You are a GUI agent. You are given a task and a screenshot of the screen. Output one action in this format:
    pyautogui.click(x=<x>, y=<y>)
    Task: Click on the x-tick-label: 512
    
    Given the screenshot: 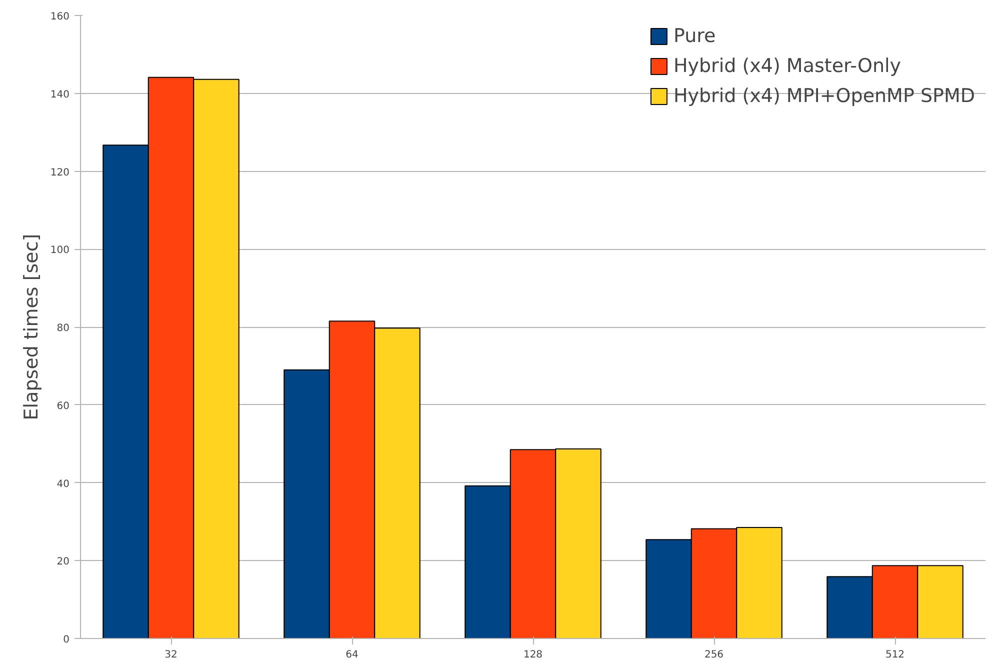 What is the action you would take?
    pyautogui.click(x=895, y=655)
    